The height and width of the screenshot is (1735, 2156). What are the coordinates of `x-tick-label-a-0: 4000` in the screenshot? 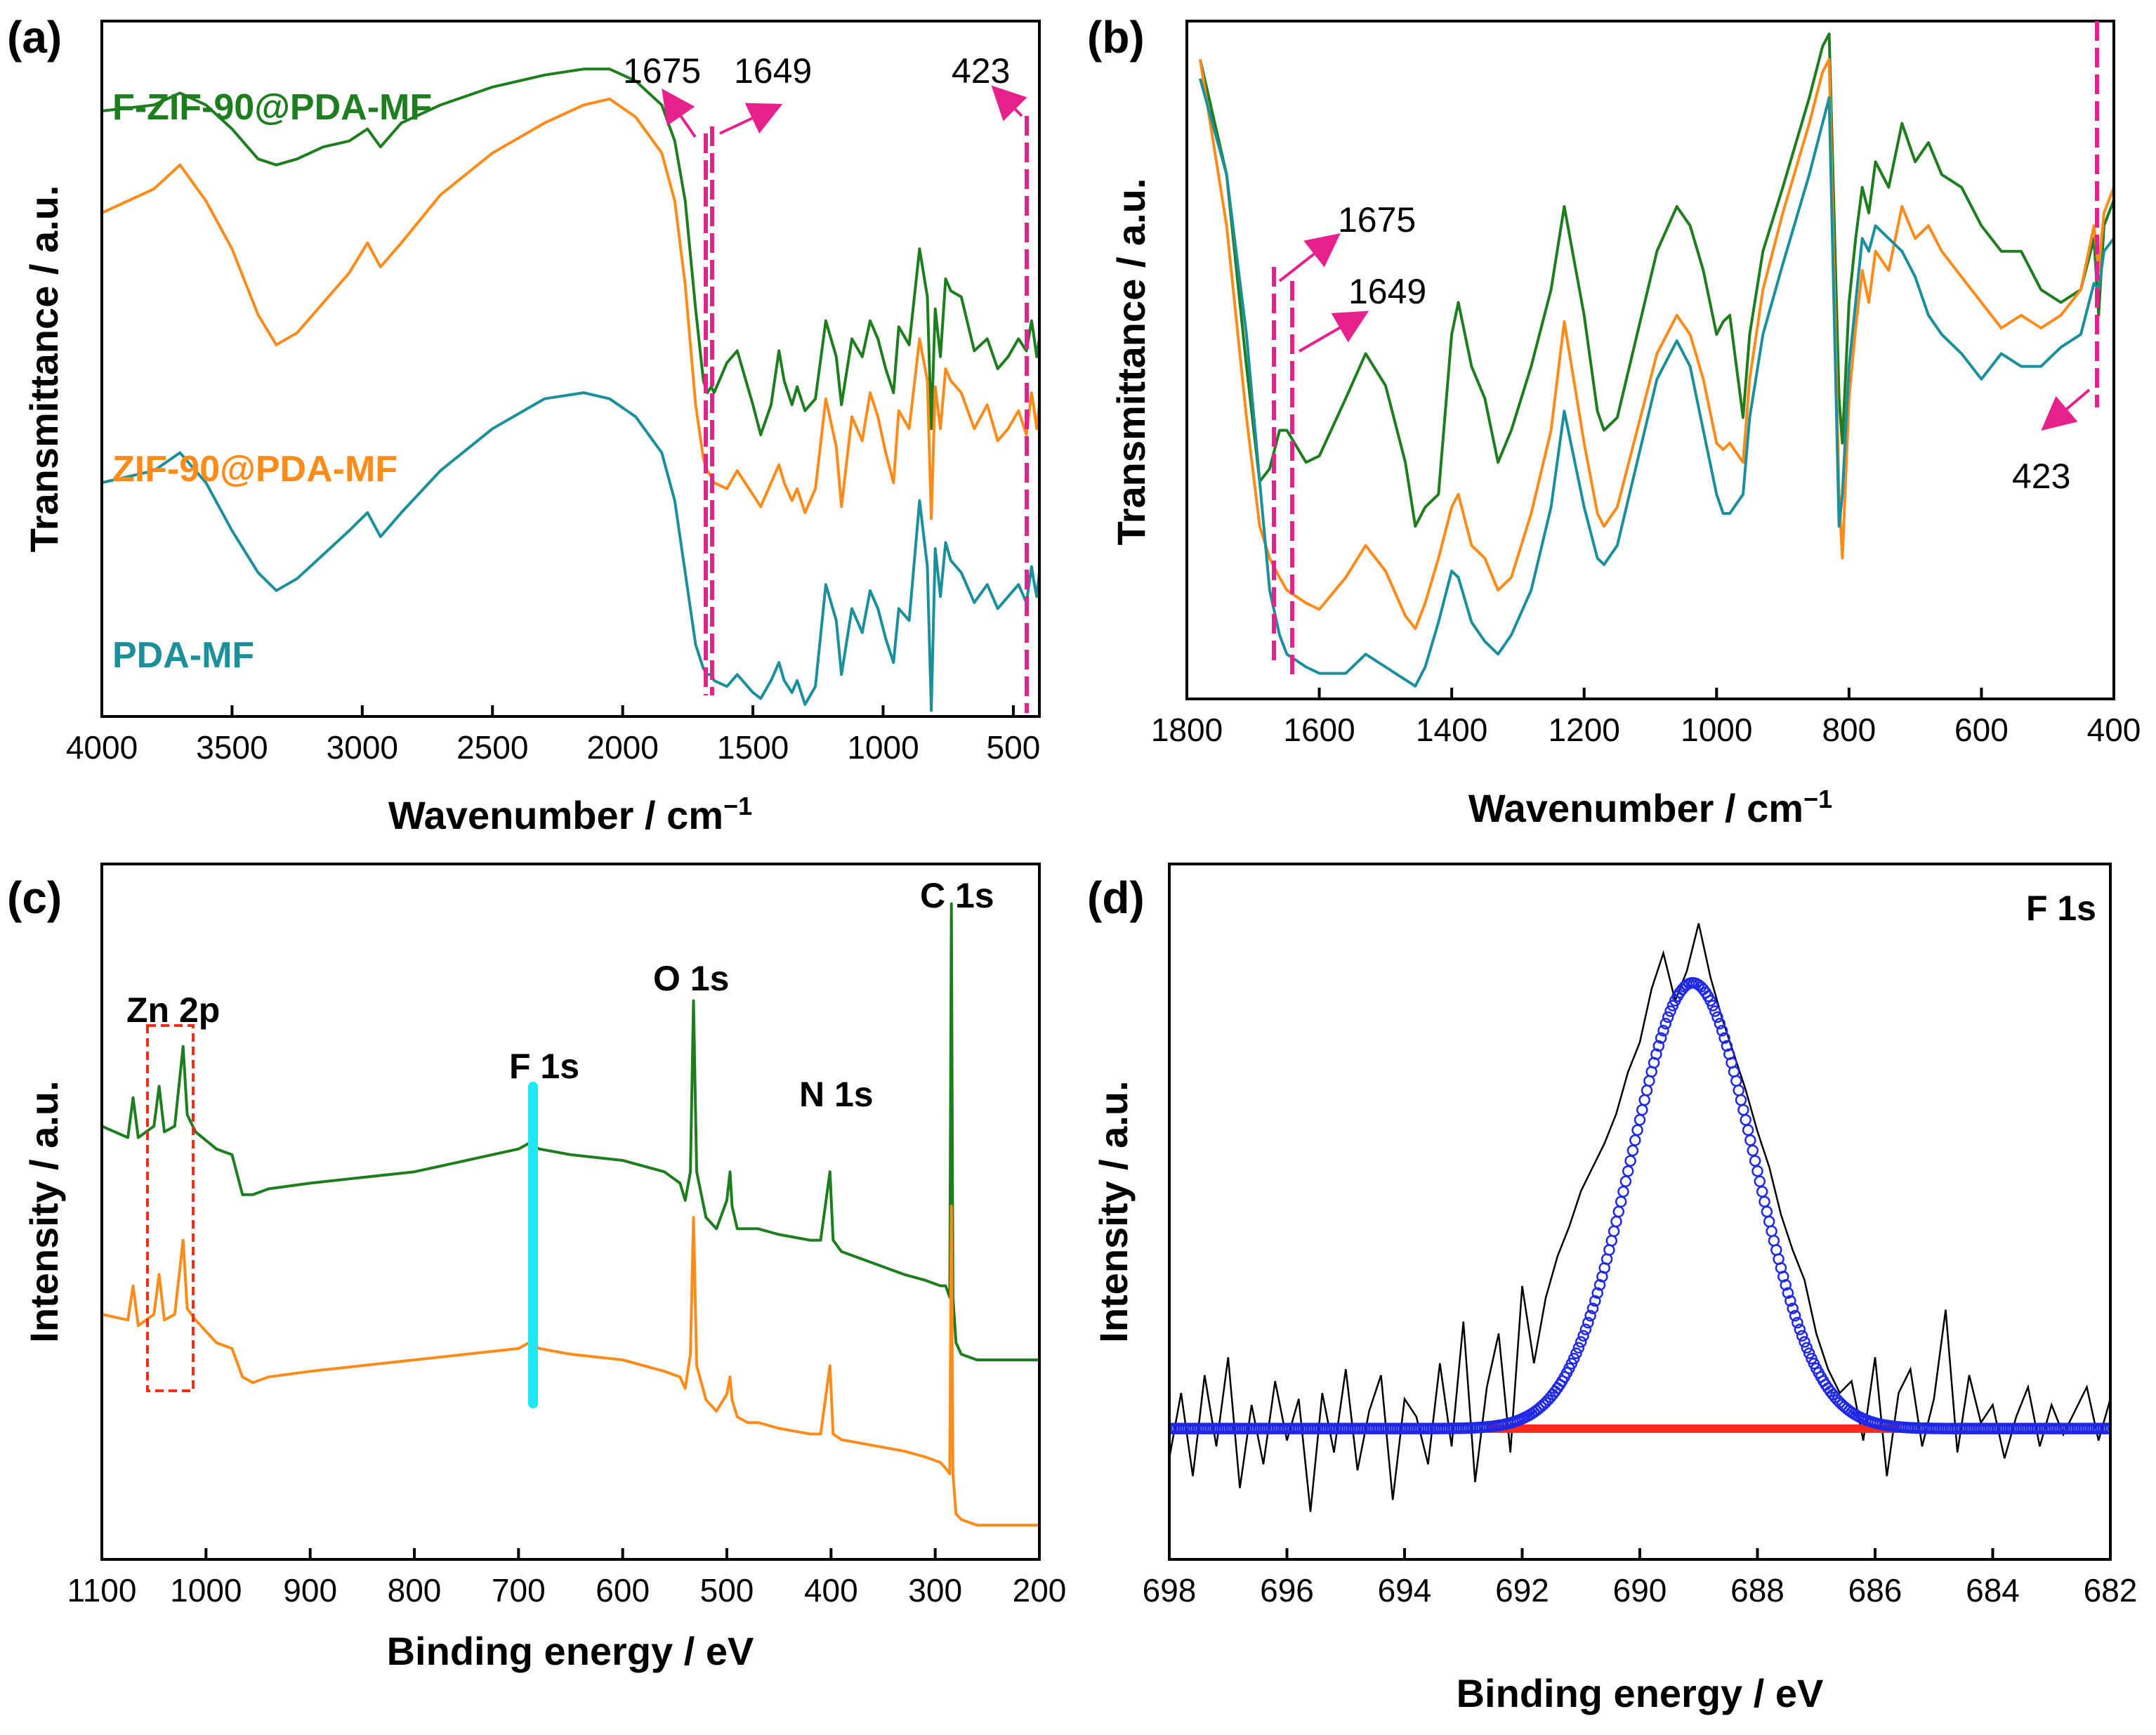 It's located at (102, 748).